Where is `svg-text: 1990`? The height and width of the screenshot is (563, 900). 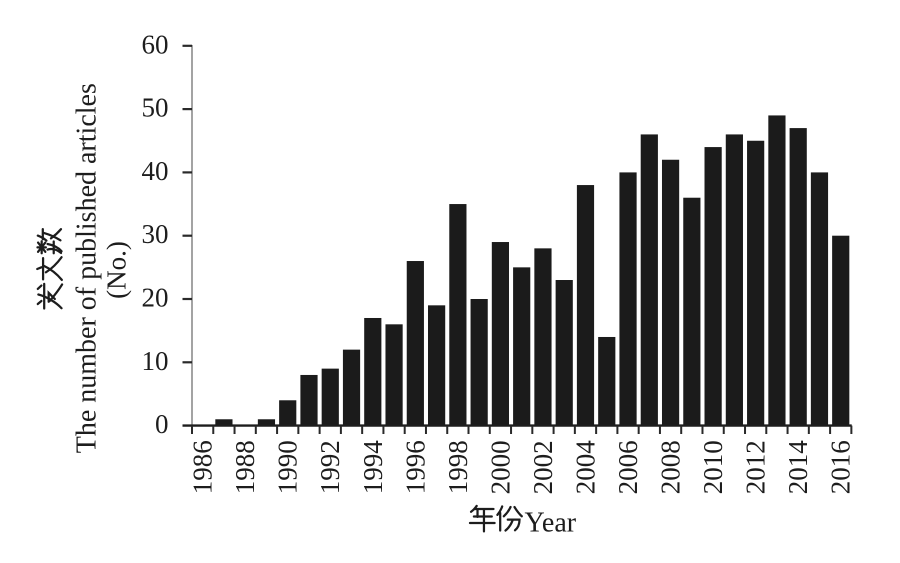 svg-text: 1990 is located at coordinates (288, 467).